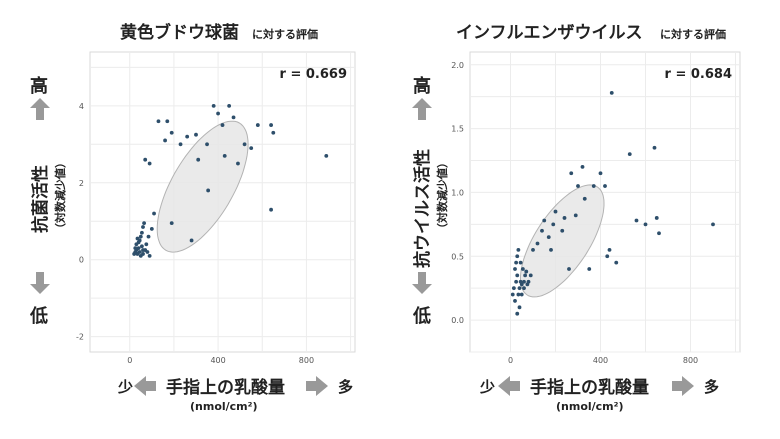  I want to click on x-low-label: 少, so click(487, 387).